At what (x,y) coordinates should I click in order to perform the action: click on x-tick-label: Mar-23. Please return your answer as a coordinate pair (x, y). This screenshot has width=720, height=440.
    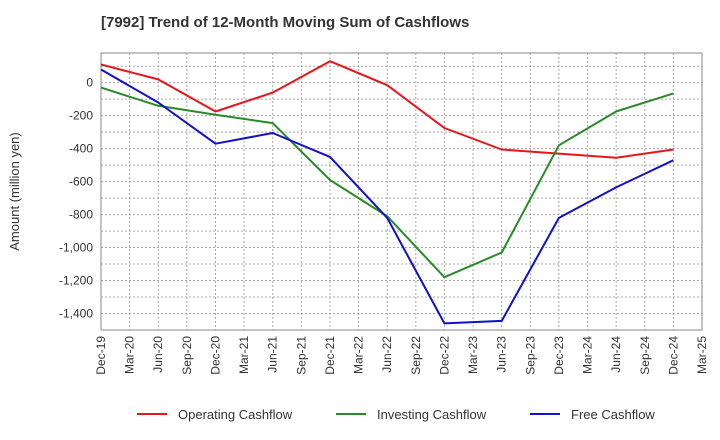
    Looking at the image, I should click on (473, 355).